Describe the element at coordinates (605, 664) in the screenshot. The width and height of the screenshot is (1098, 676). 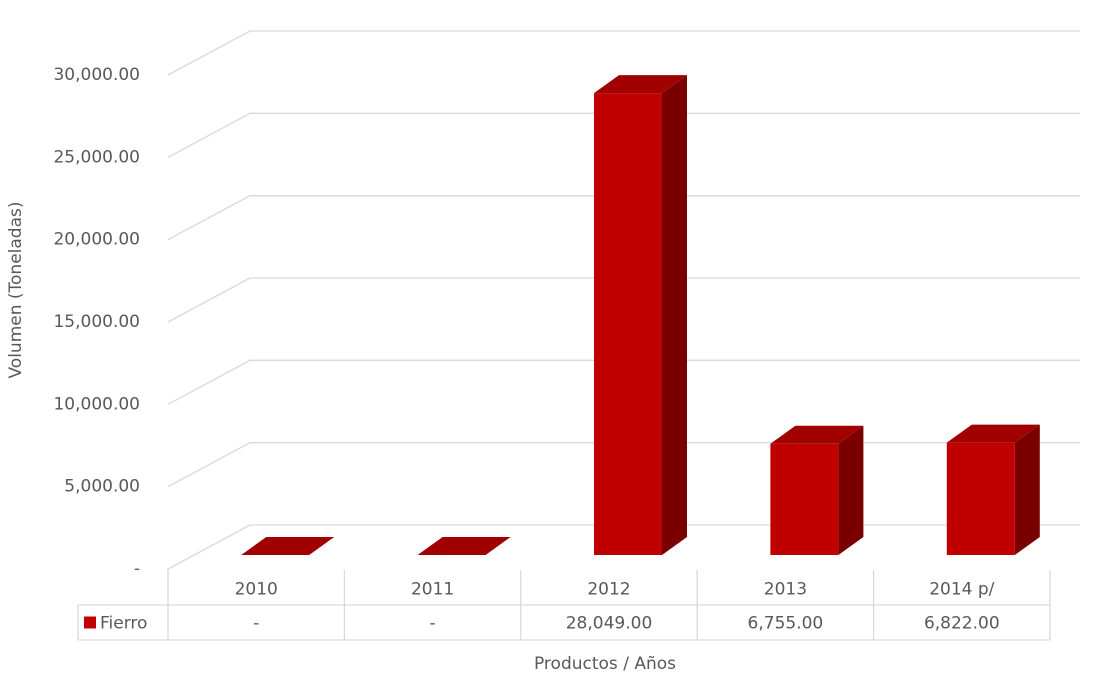
I see `x-axis-title: Productos / Años` at that location.